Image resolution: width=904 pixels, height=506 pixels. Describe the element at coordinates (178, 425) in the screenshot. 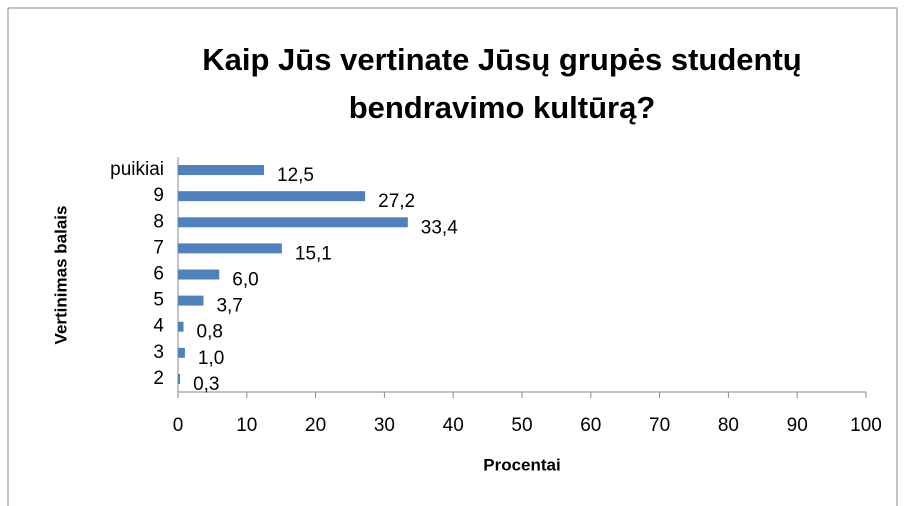

I see `x-tick-label: 0` at that location.